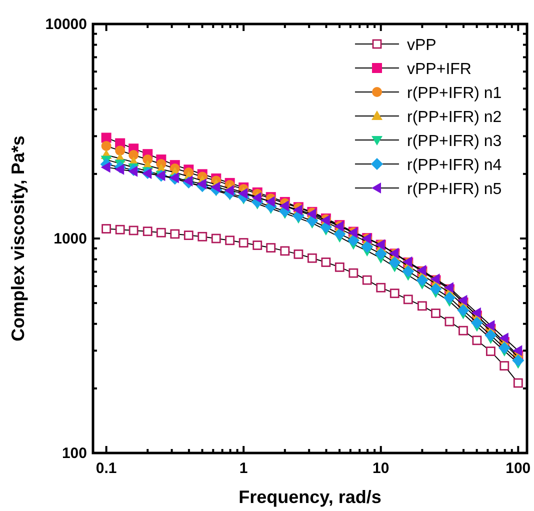 The width and height of the screenshot is (534, 511). I want to click on y-tick-label: 10000, so click(66, 24).